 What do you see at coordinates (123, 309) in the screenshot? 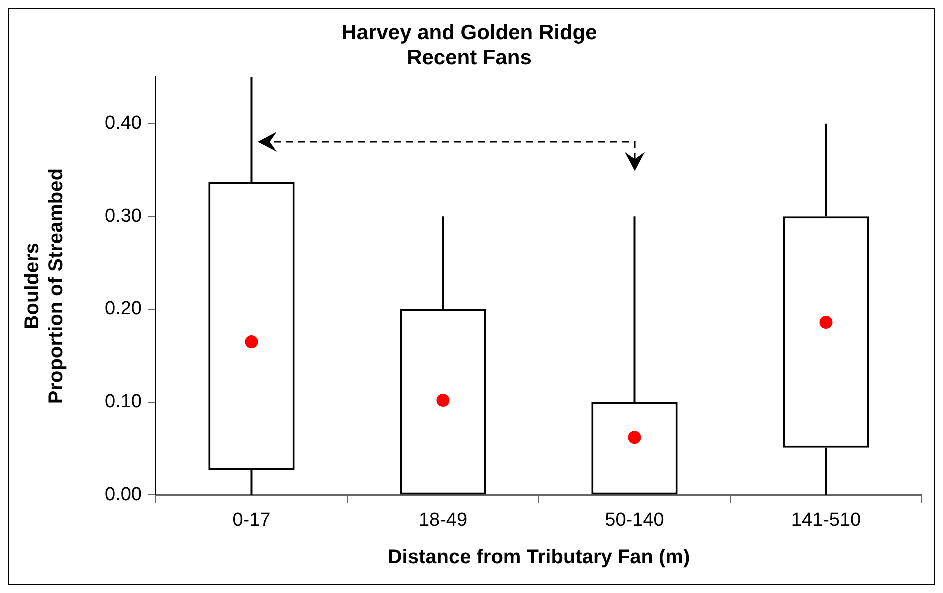
I see `y-tick-label: 0.20` at bounding box center [123, 309].